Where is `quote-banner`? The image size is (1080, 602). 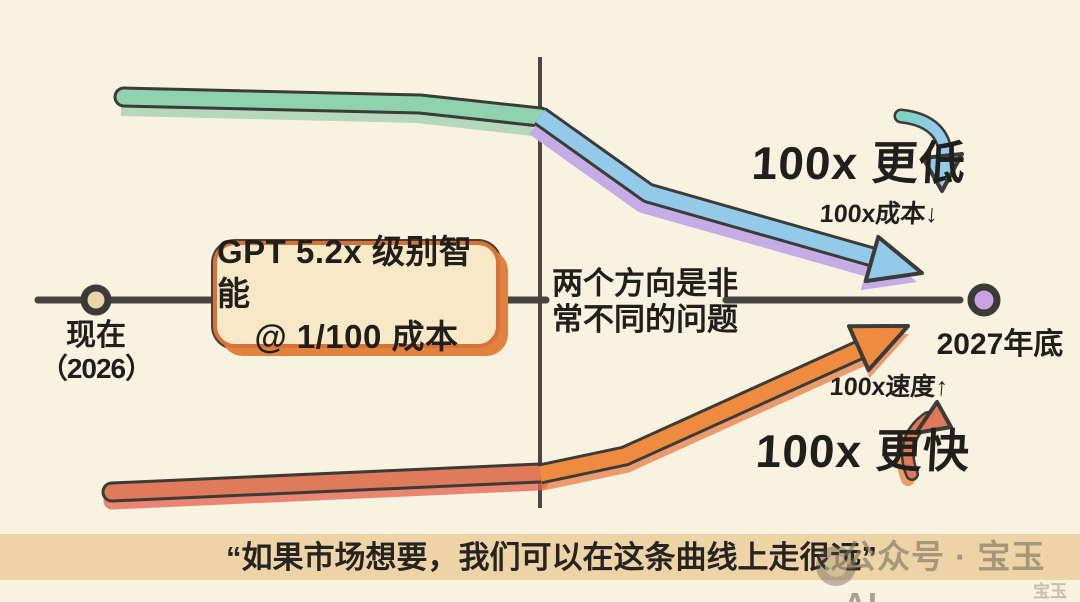
quote-banner is located at coordinates (540, 557).